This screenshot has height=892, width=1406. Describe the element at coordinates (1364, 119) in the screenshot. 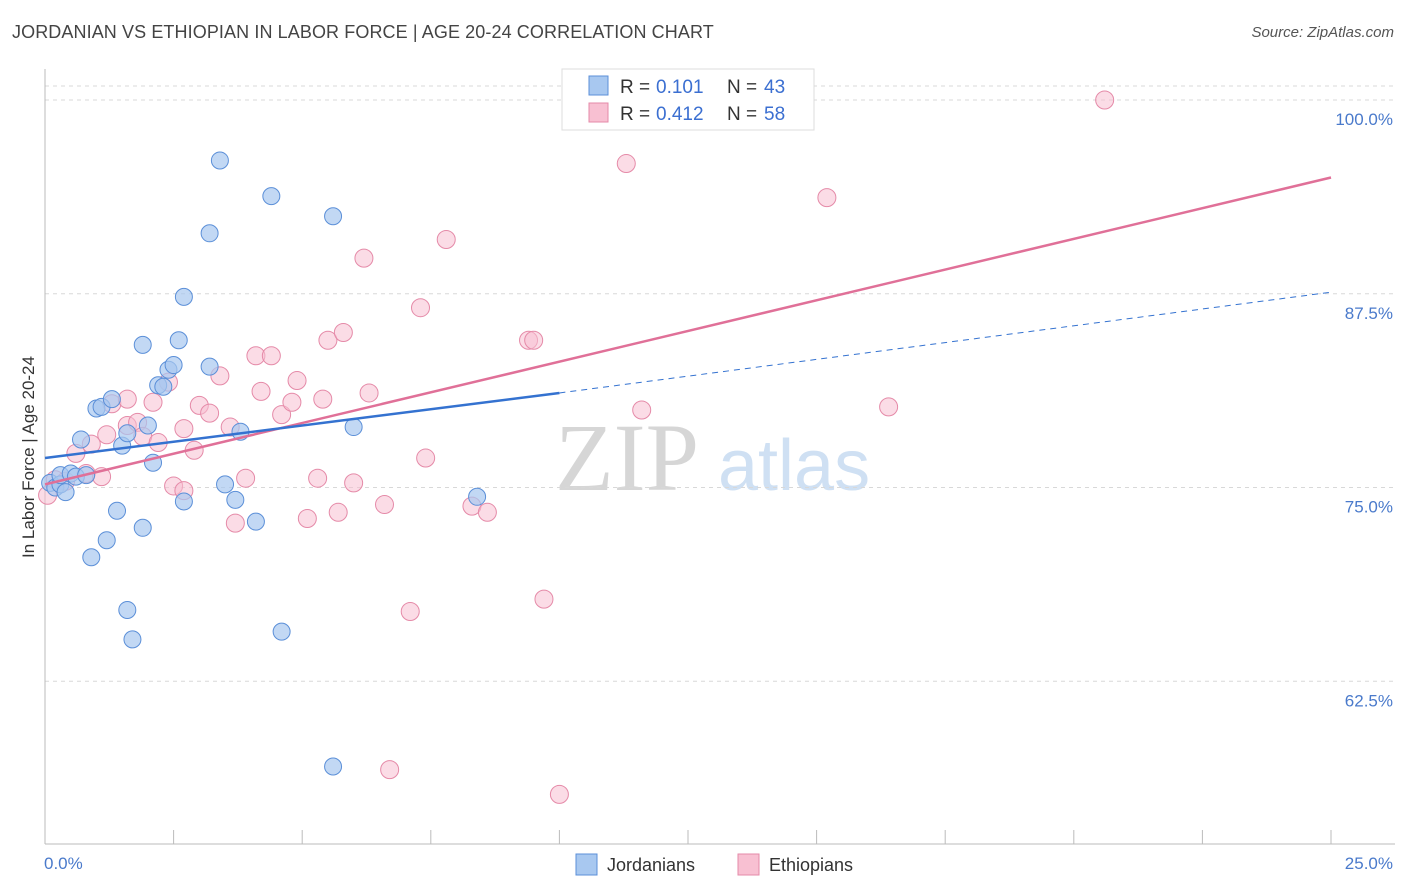

I see `y-tick-label-3: 100.0%` at that location.